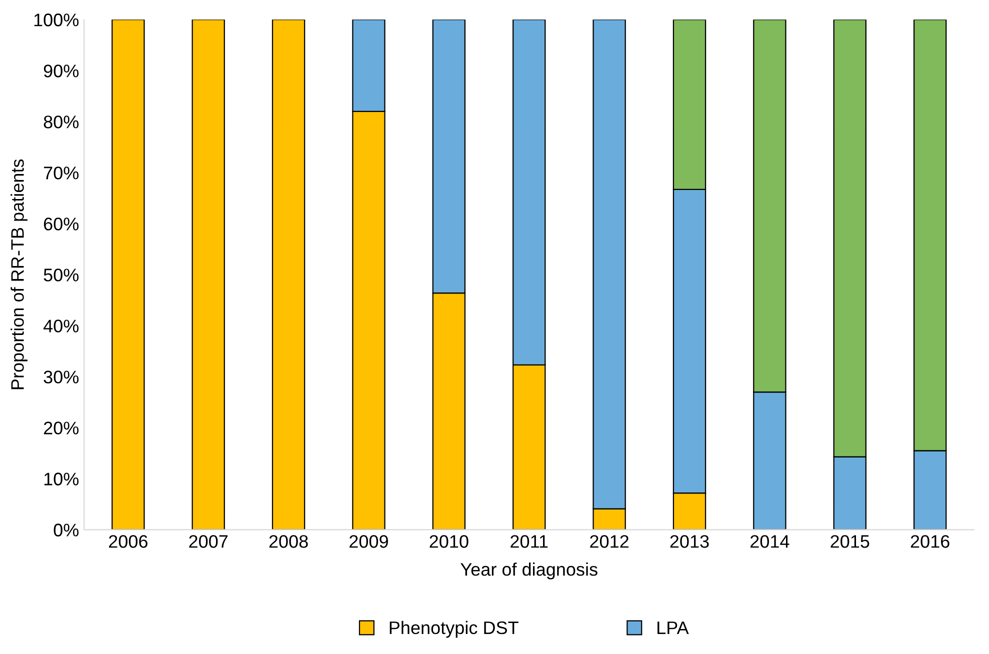 Image resolution: width=989 pixels, height=654 pixels. Describe the element at coordinates (61, 479) in the screenshot. I see `y-tick-label: 10%` at that location.